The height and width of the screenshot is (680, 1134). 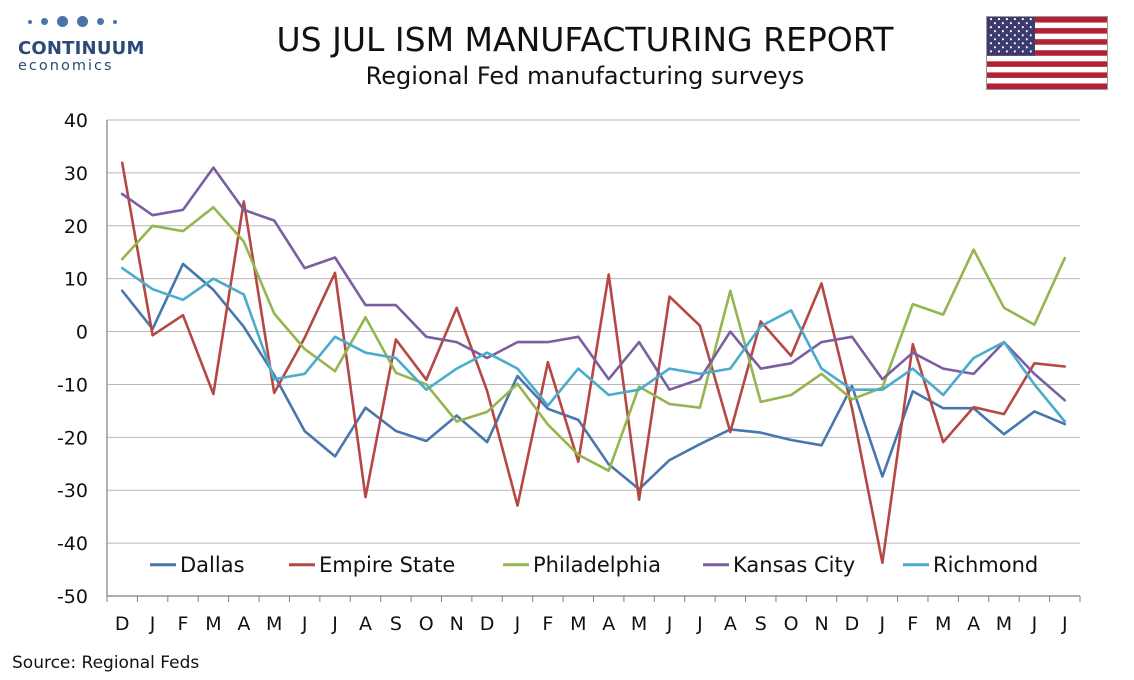 What do you see at coordinates (597, 565) in the screenshot?
I see `legend-label: Philadelphia` at bounding box center [597, 565].